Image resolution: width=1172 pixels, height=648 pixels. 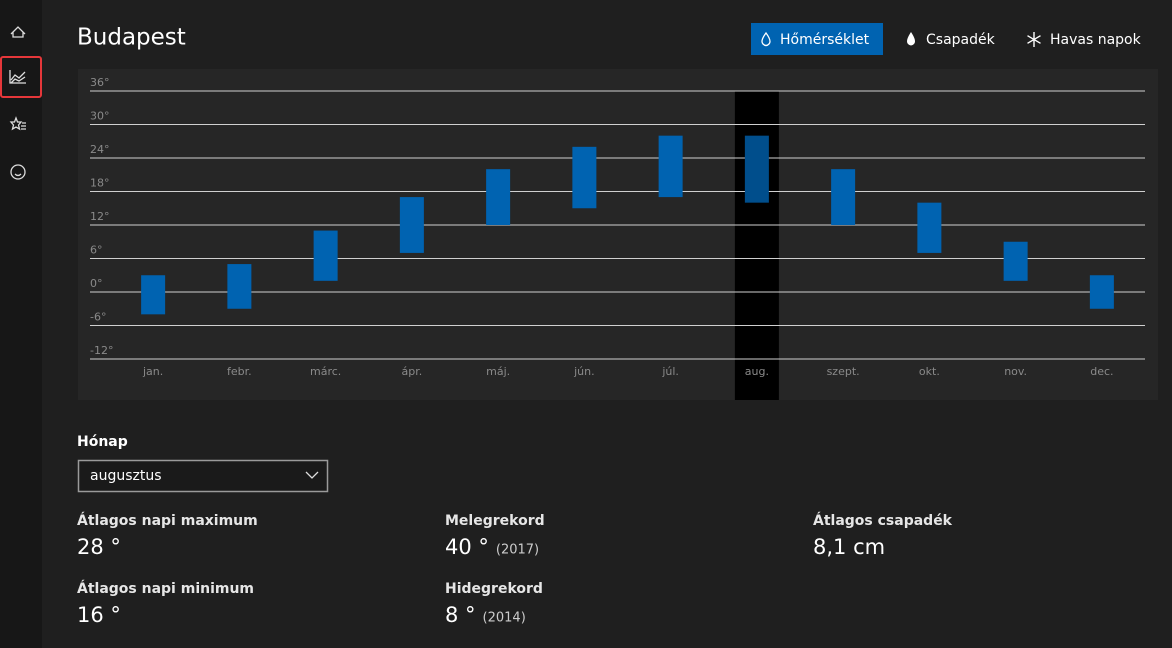 What do you see at coordinates (584, 371) in the screenshot?
I see `x-tick-label: jún.` at bounding box center [584, 371].